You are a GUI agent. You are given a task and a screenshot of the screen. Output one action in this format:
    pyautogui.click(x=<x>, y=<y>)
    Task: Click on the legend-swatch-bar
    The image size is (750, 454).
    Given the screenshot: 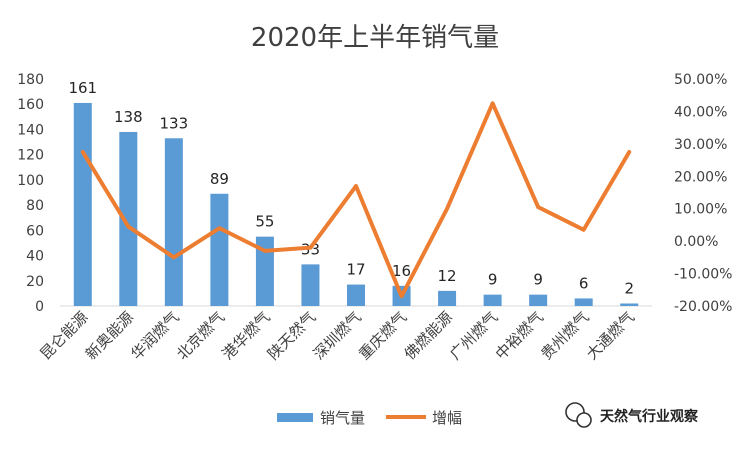 What is the action you would take?
    pyautogui.click(x=295, y=417)
    